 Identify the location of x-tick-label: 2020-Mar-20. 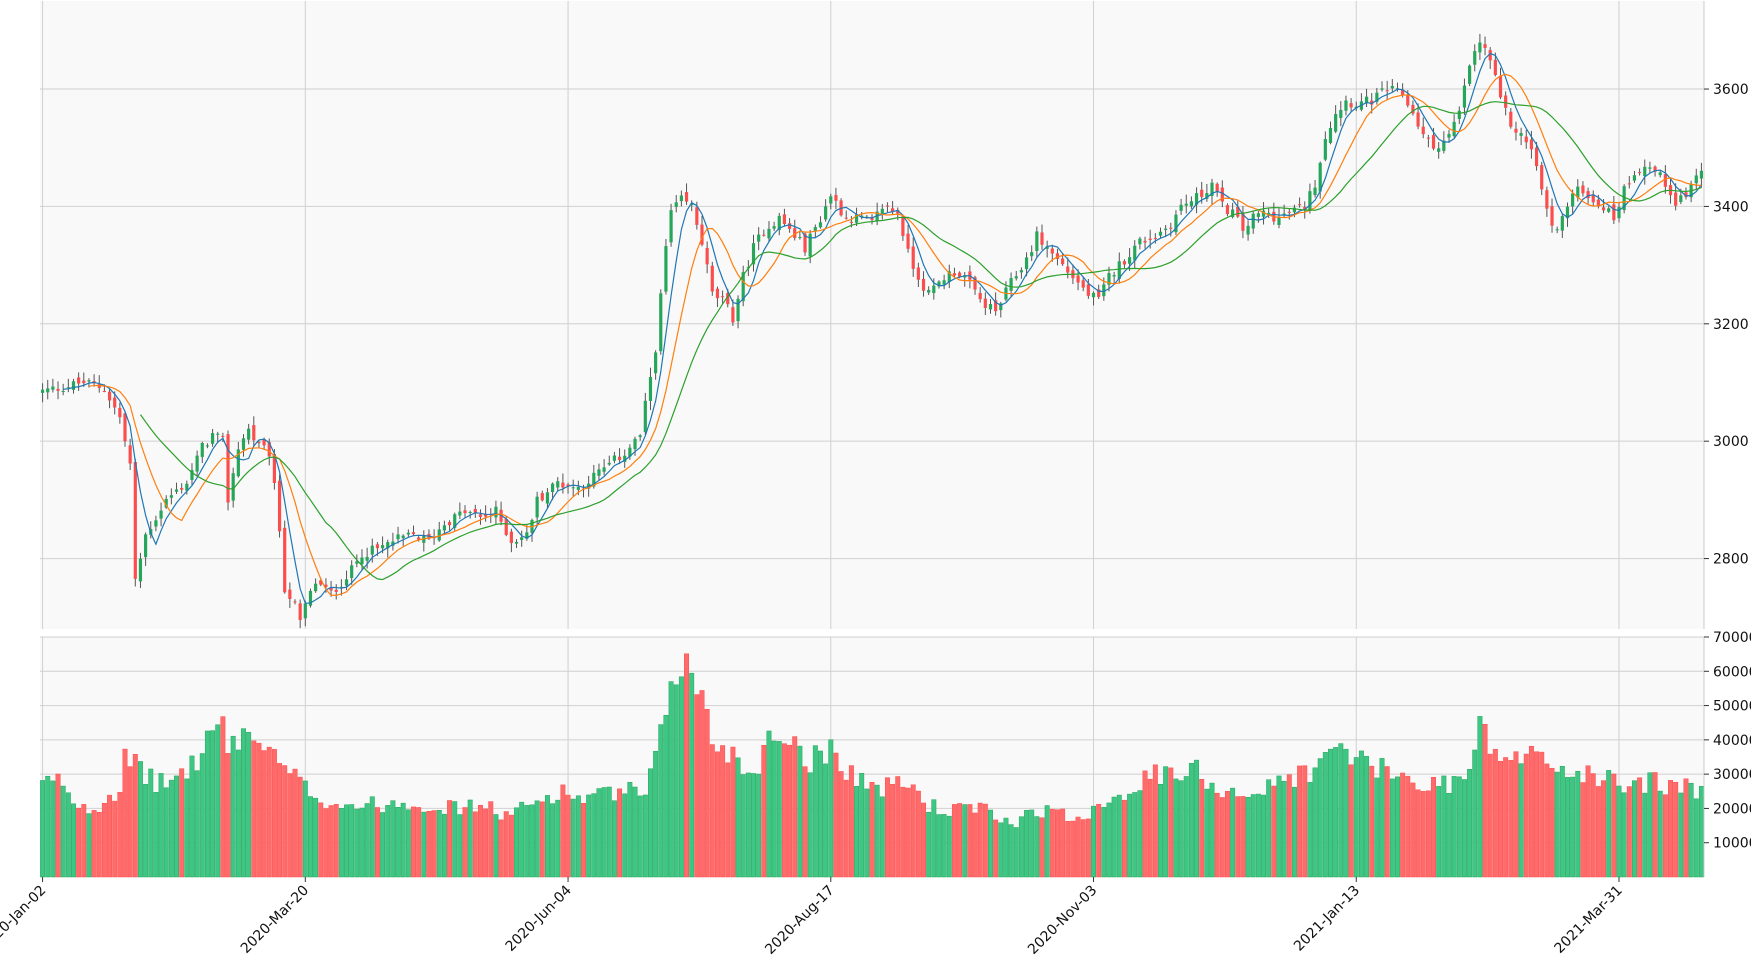
(275, 920).